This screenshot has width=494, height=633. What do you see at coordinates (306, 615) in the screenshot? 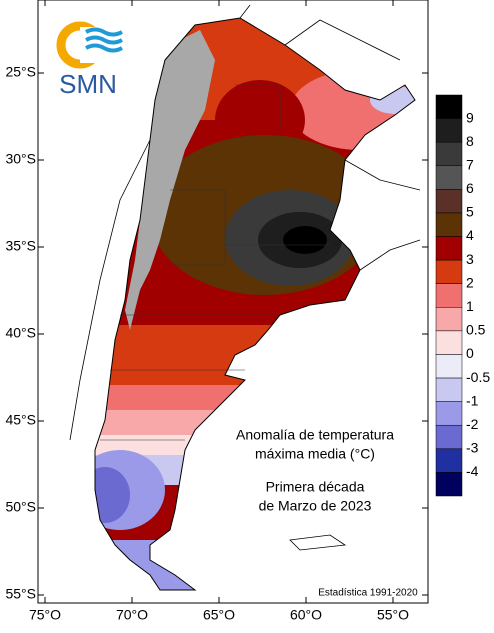
I see `lon-label: 60°O` at bounding box center [306, 615].